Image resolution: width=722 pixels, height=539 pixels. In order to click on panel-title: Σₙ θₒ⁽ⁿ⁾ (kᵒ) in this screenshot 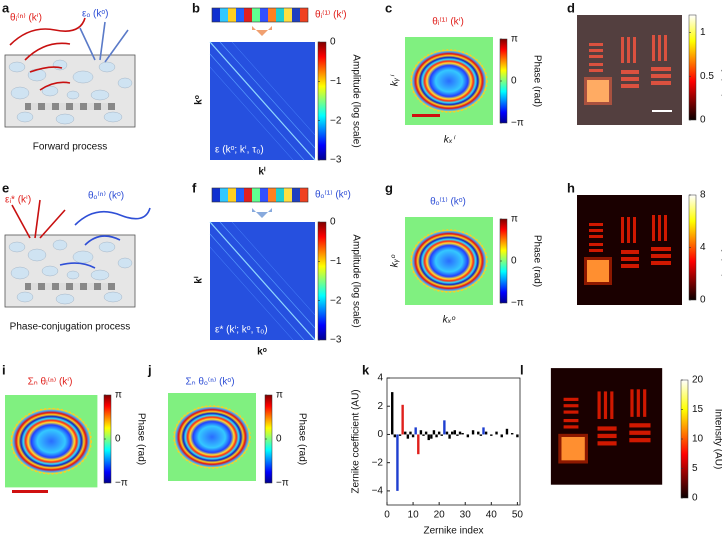, I will do `click(209, 382)`.